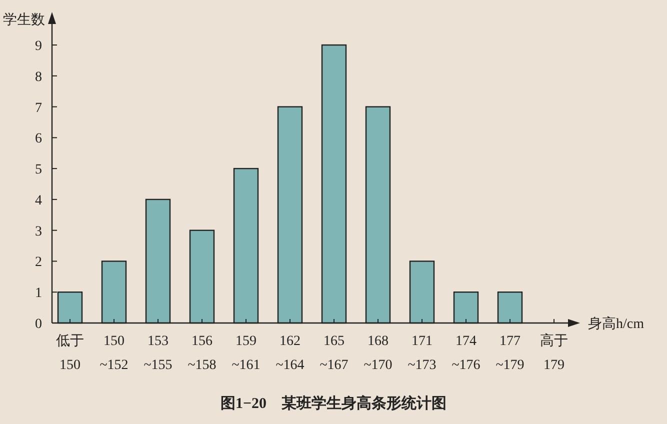 The width and height of the screenshot is (667, 424). Describe the element at coordinates (378, 353) in the screenshot. I see `x-tick-label: 168 ~170` at that location.